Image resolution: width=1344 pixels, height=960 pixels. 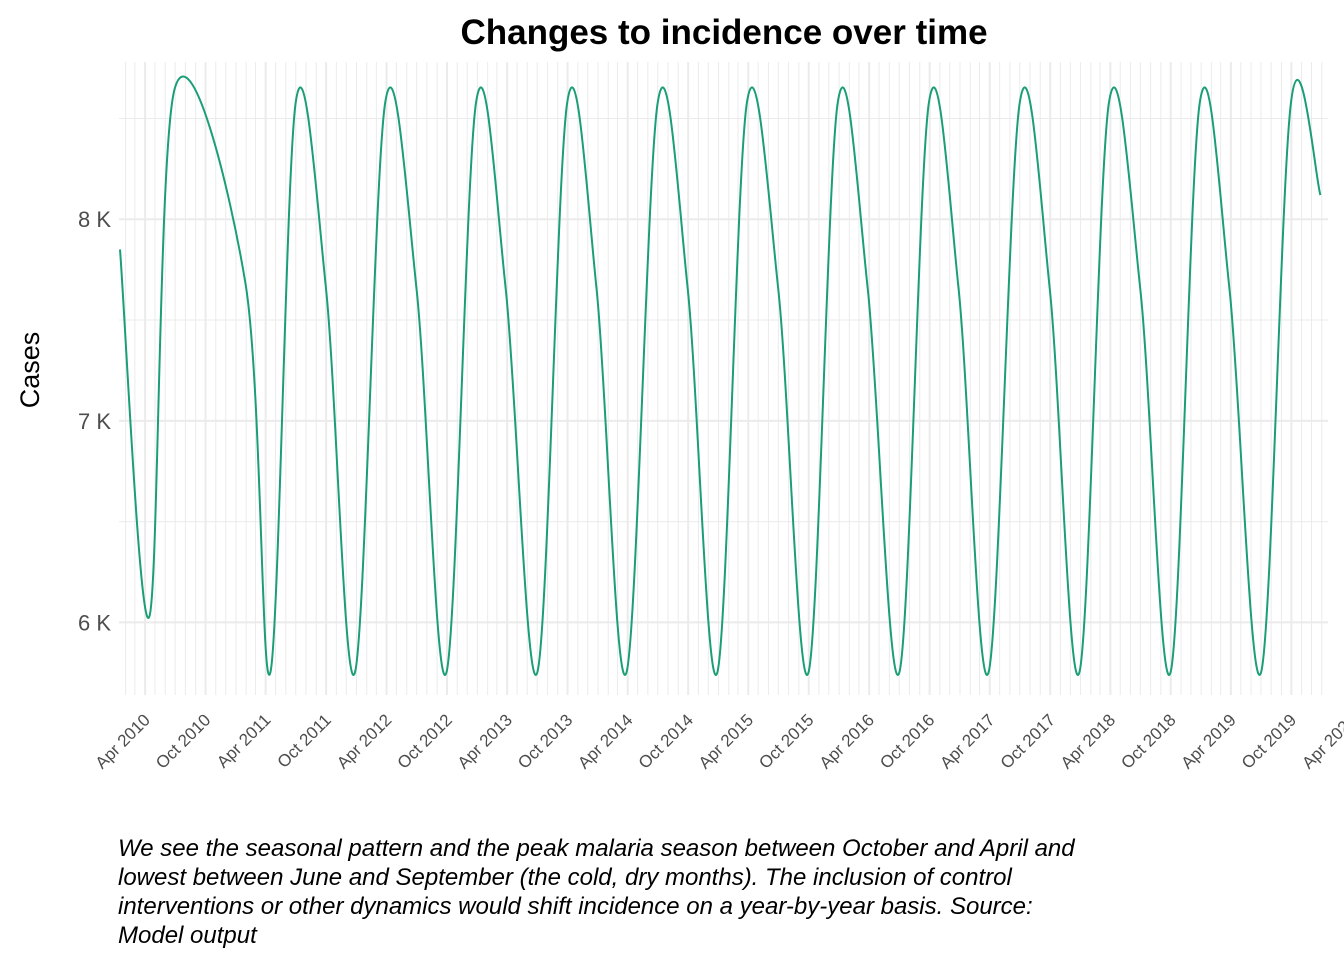 What do you see at coordinates (967, 741) in the screenshot?
I see `x-tick-label: Apr 2017` at bounding box center [967, 741].